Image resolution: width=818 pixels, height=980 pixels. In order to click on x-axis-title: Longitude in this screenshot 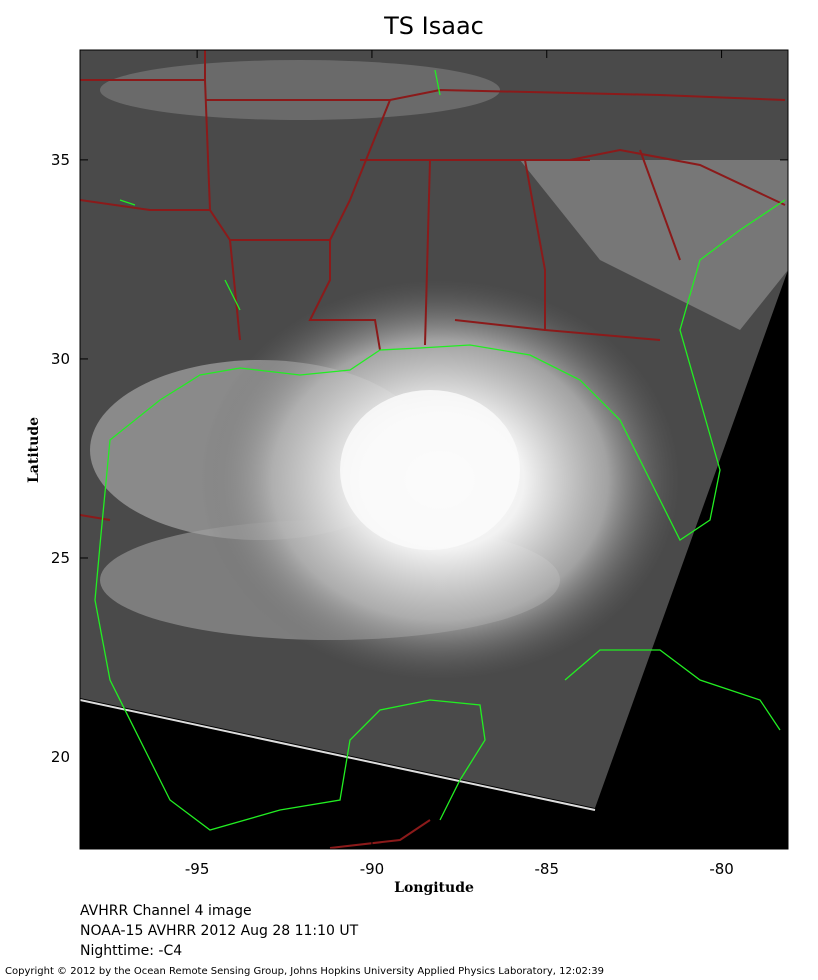, I will do `click(434, 888)`.